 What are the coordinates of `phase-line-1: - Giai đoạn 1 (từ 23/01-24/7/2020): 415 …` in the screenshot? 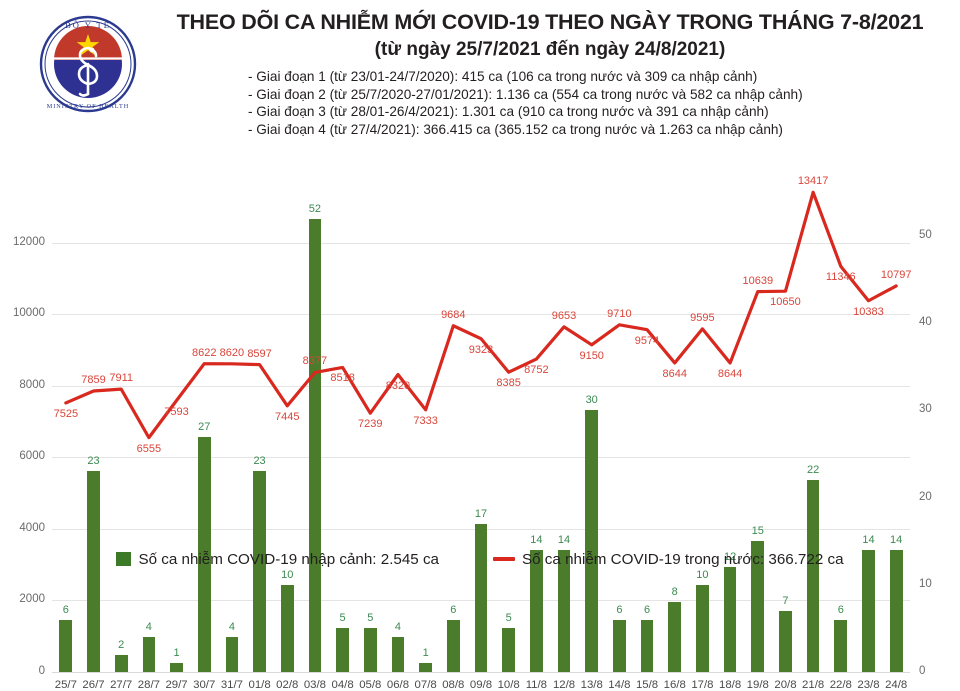 It's located at (503, 76).